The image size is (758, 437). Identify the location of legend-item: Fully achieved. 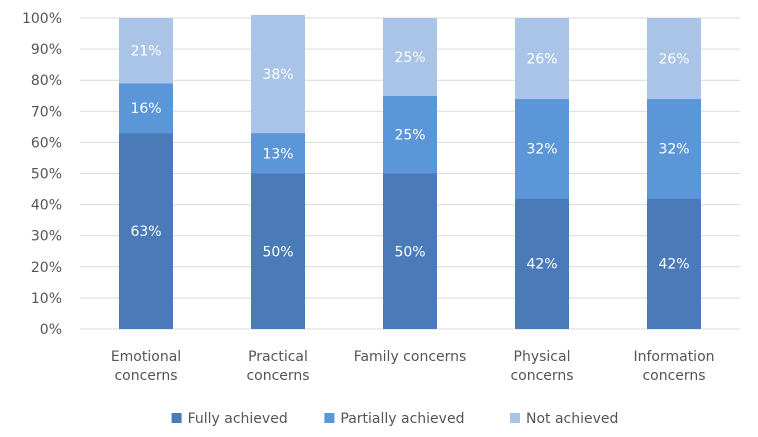
(230, 419).